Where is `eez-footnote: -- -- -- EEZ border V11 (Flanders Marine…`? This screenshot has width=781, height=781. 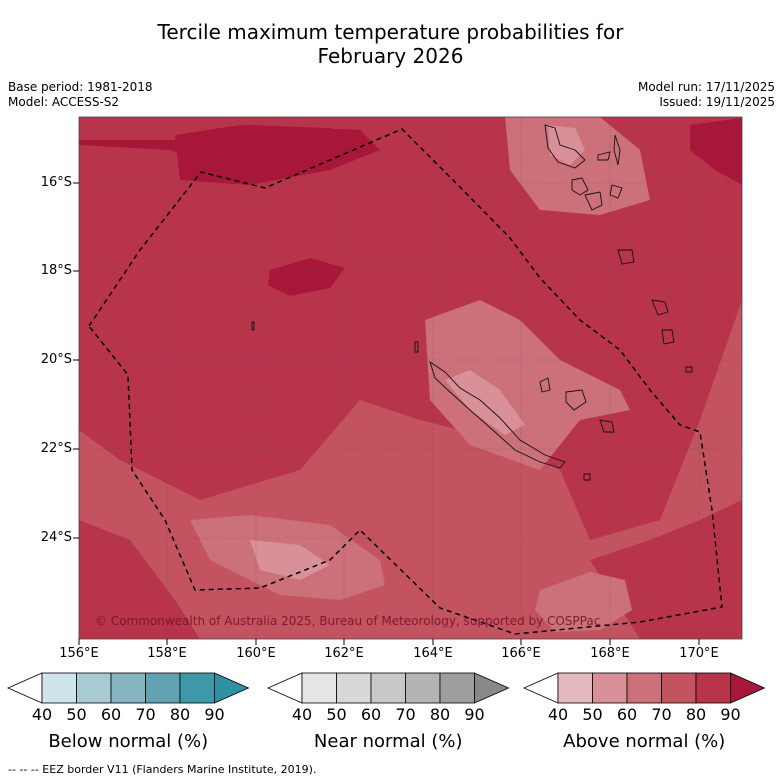 eez-footnote: -- -- -- EEZ border V11 (Flanders Marine… is located at coordinates (162, 769).